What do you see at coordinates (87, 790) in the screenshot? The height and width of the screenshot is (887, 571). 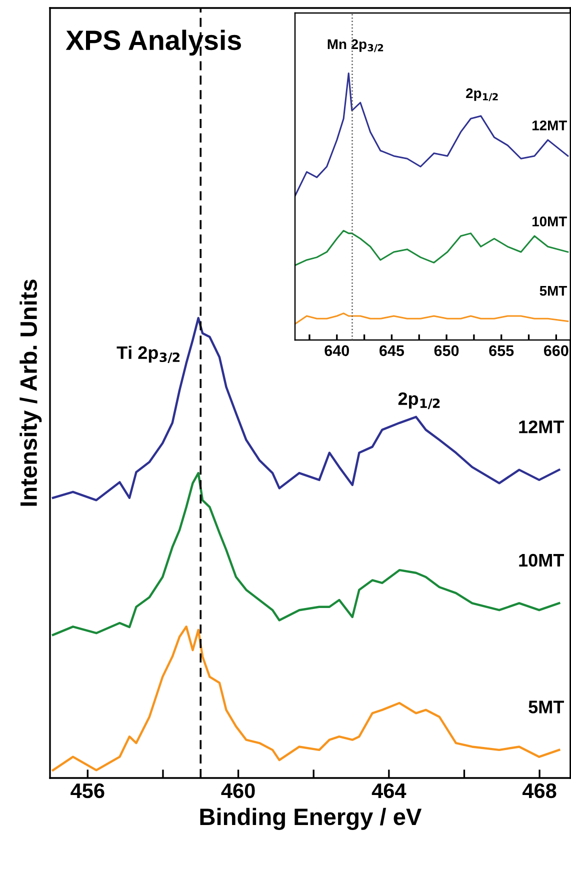 I see `x-tick-label: 456` at bounding box center [87, 790].